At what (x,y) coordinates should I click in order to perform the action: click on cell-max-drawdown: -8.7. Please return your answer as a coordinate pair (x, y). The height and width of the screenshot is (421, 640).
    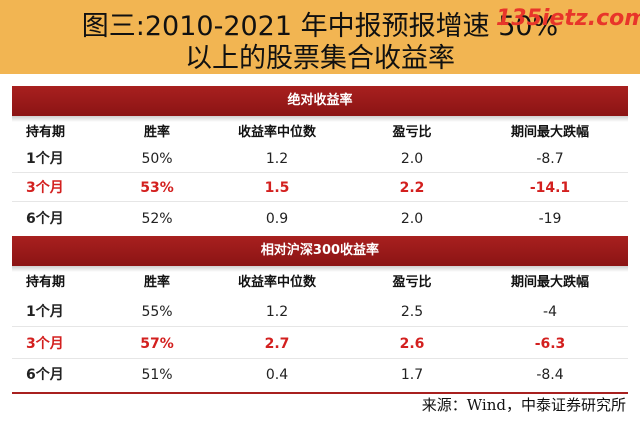
    Looking at the image, I should click on (550, 159).